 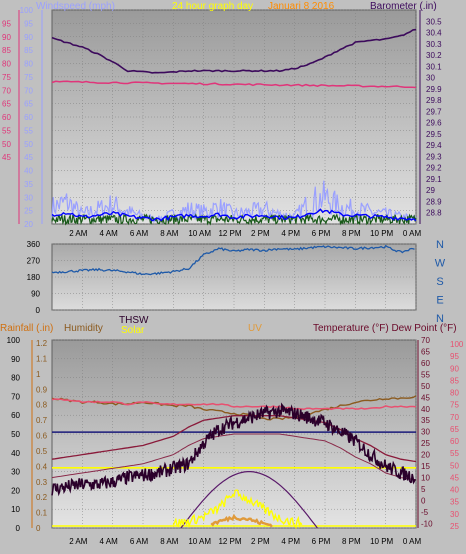 What do you see at coordinates (234, 84) in the screenshot?
I see `pink-line` at bounding box center [234, 84].